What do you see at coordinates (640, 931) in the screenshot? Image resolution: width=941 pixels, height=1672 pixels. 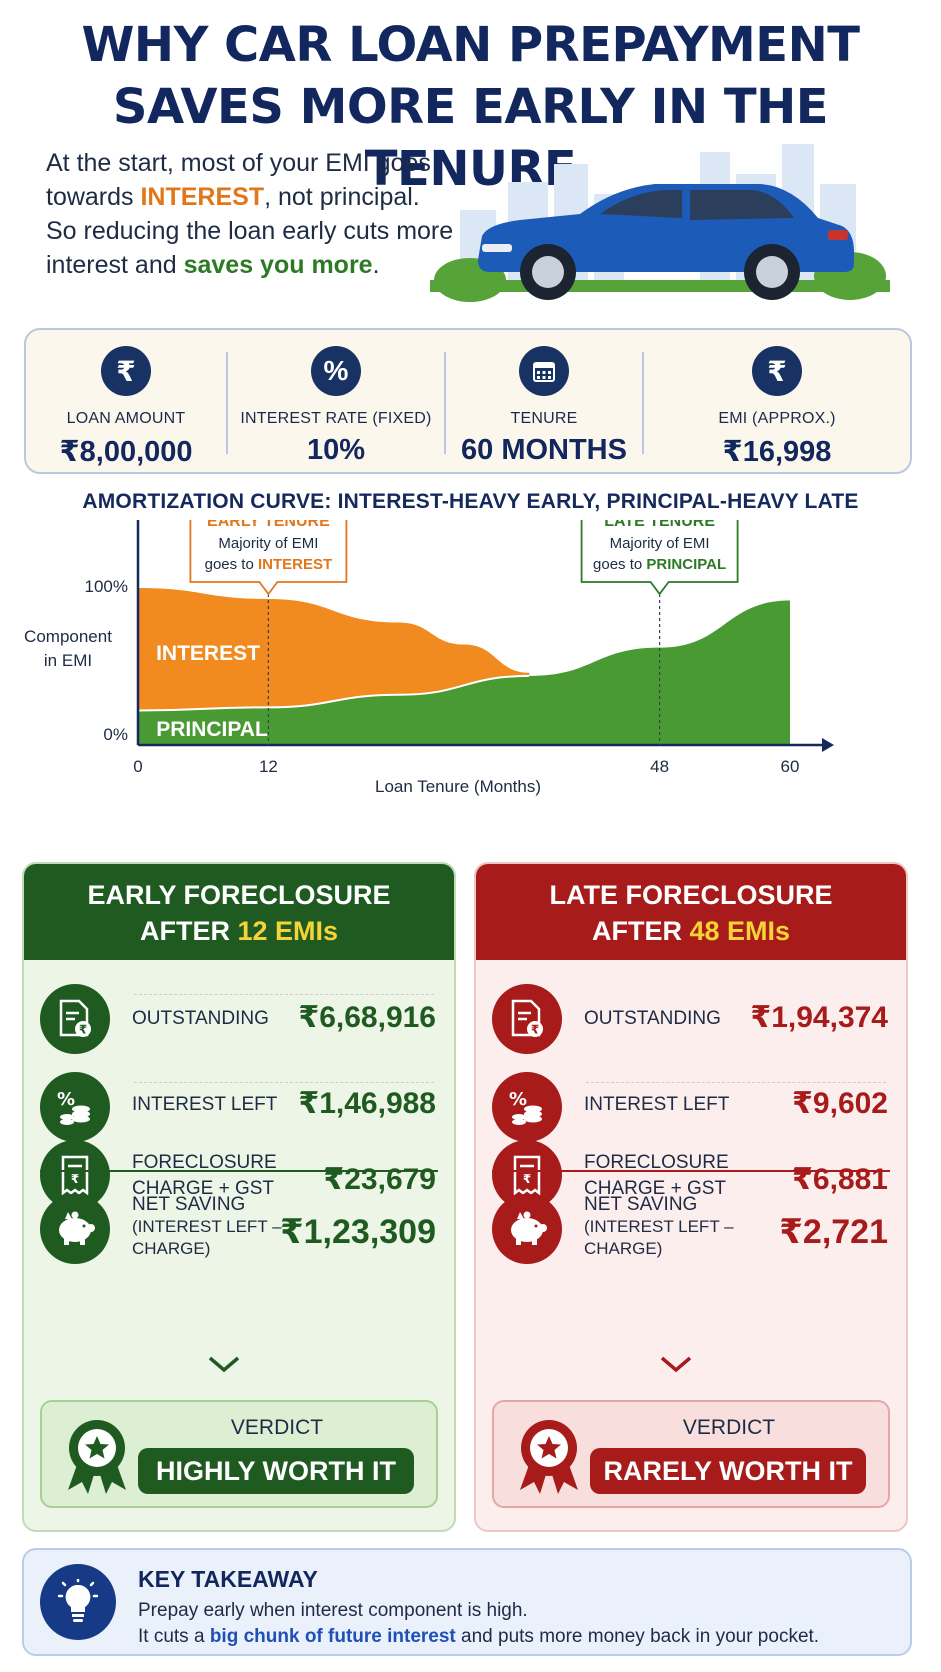 I see `late-header-text: AFTER` at bounding box center [640, 931].